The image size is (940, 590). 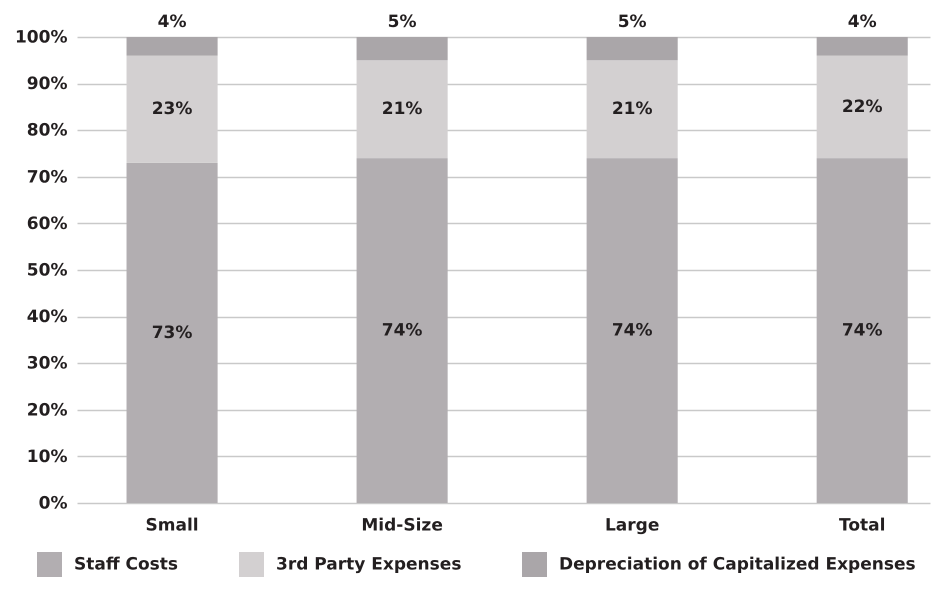 What do you see at coordinates (47, 84) in the screenshot?
I see `y-tick-label: 90%` at bounding box center [47, 84].